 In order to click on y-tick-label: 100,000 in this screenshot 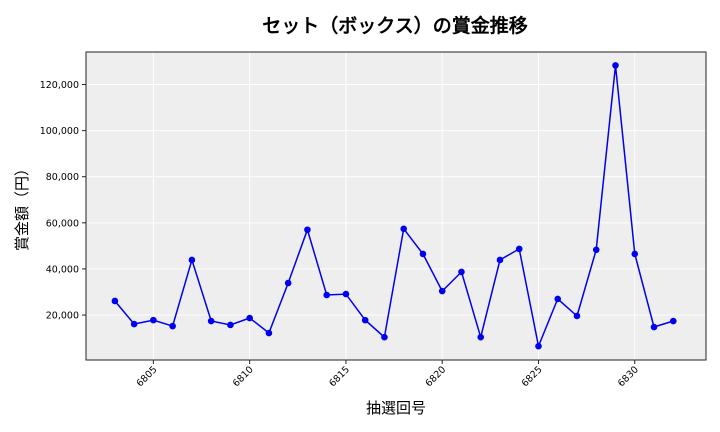, I will do `click(59, 131)`.